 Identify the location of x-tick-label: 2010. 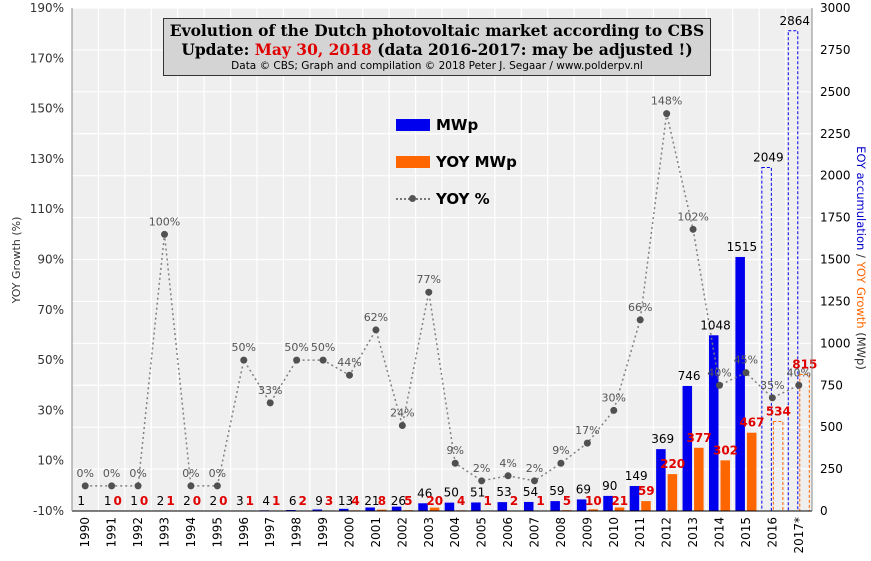
(614, 532).